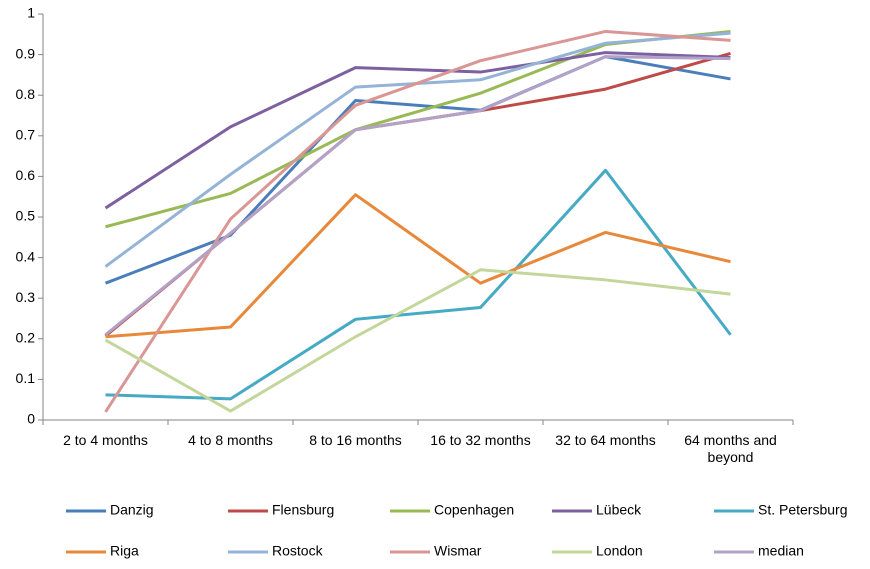 Image resolution: width=870 pixels, height=569 pixels. Describe the element at coordinates (730, 448) in the screenshot. I see `x-tick-label: 64 months and beyond` at that location.